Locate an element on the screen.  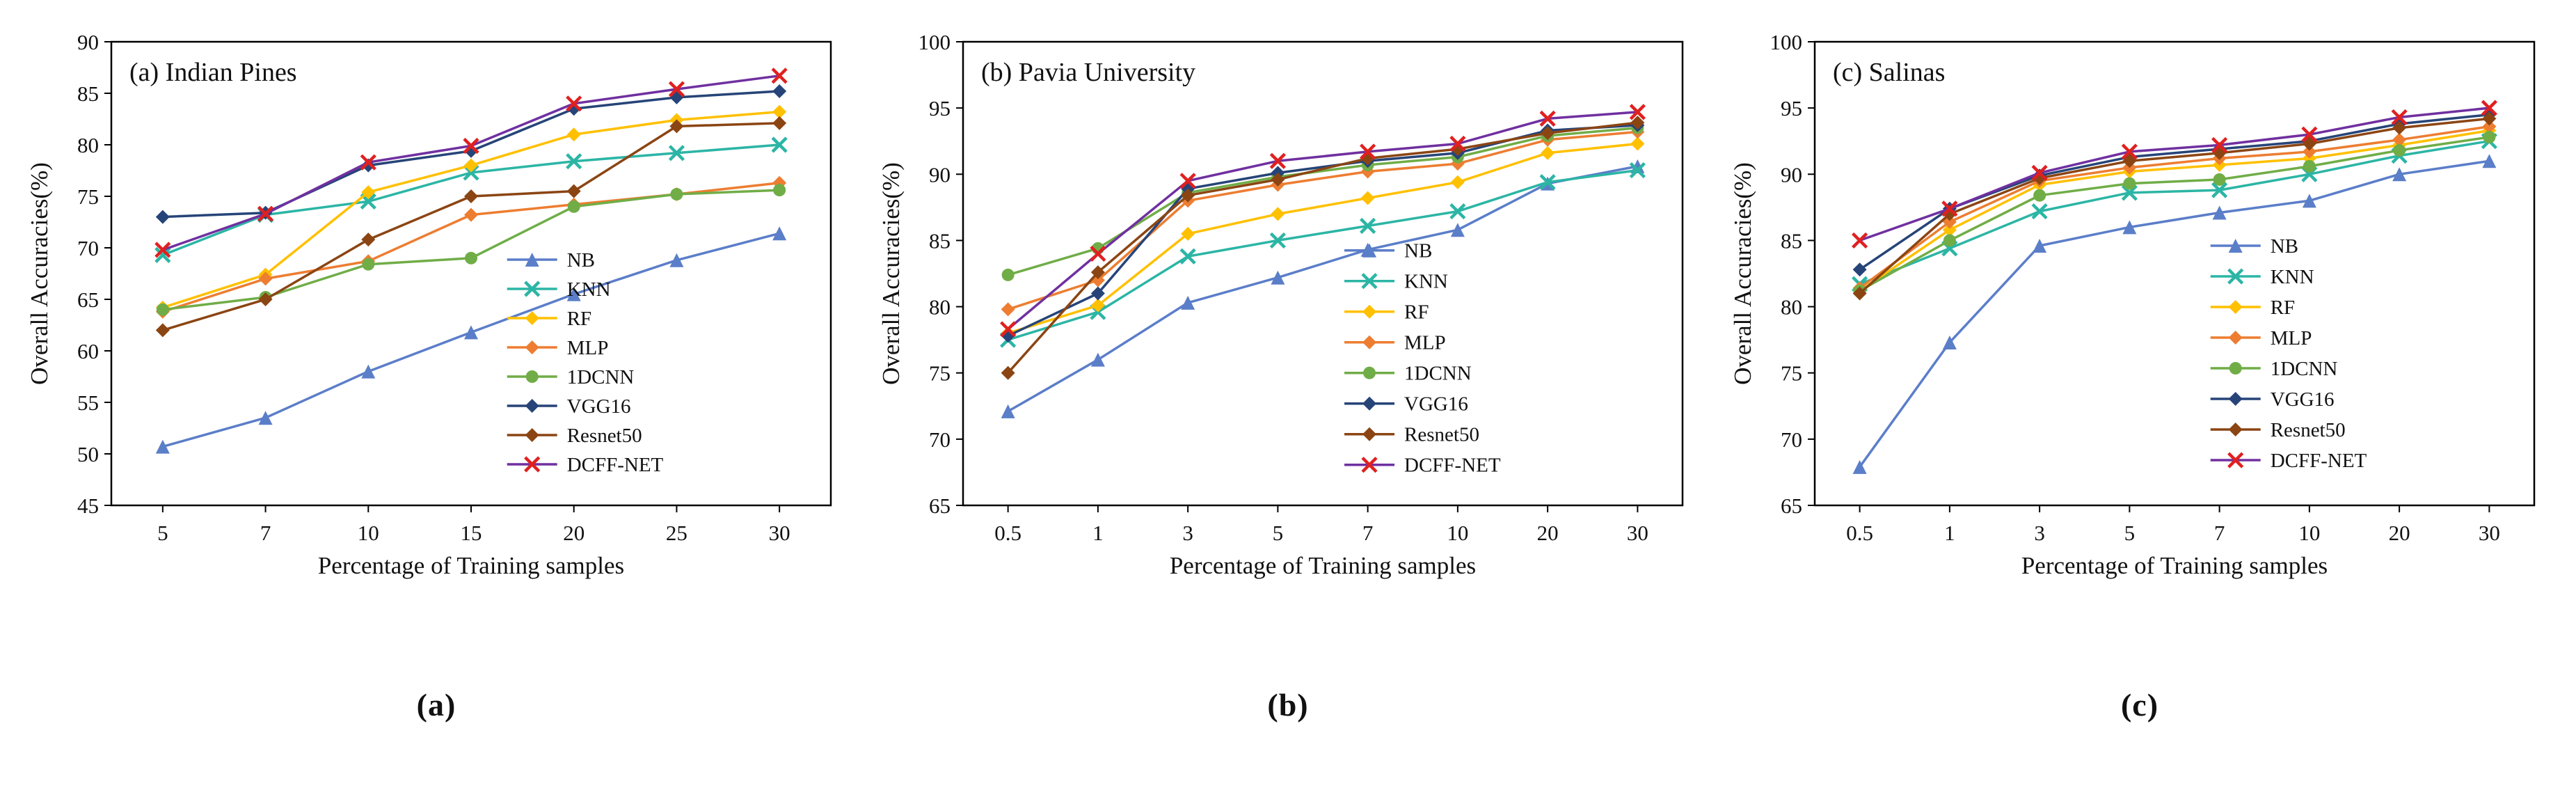
y-tick-label: 60 is located at coordinates (88, 351).